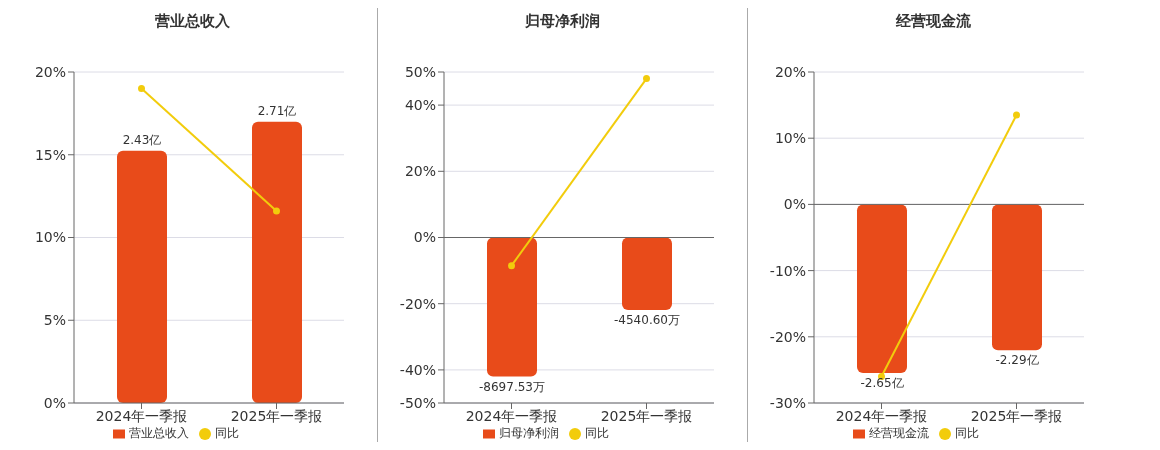  I want to click on legend-label: 归母净利润, so click(529, 433).